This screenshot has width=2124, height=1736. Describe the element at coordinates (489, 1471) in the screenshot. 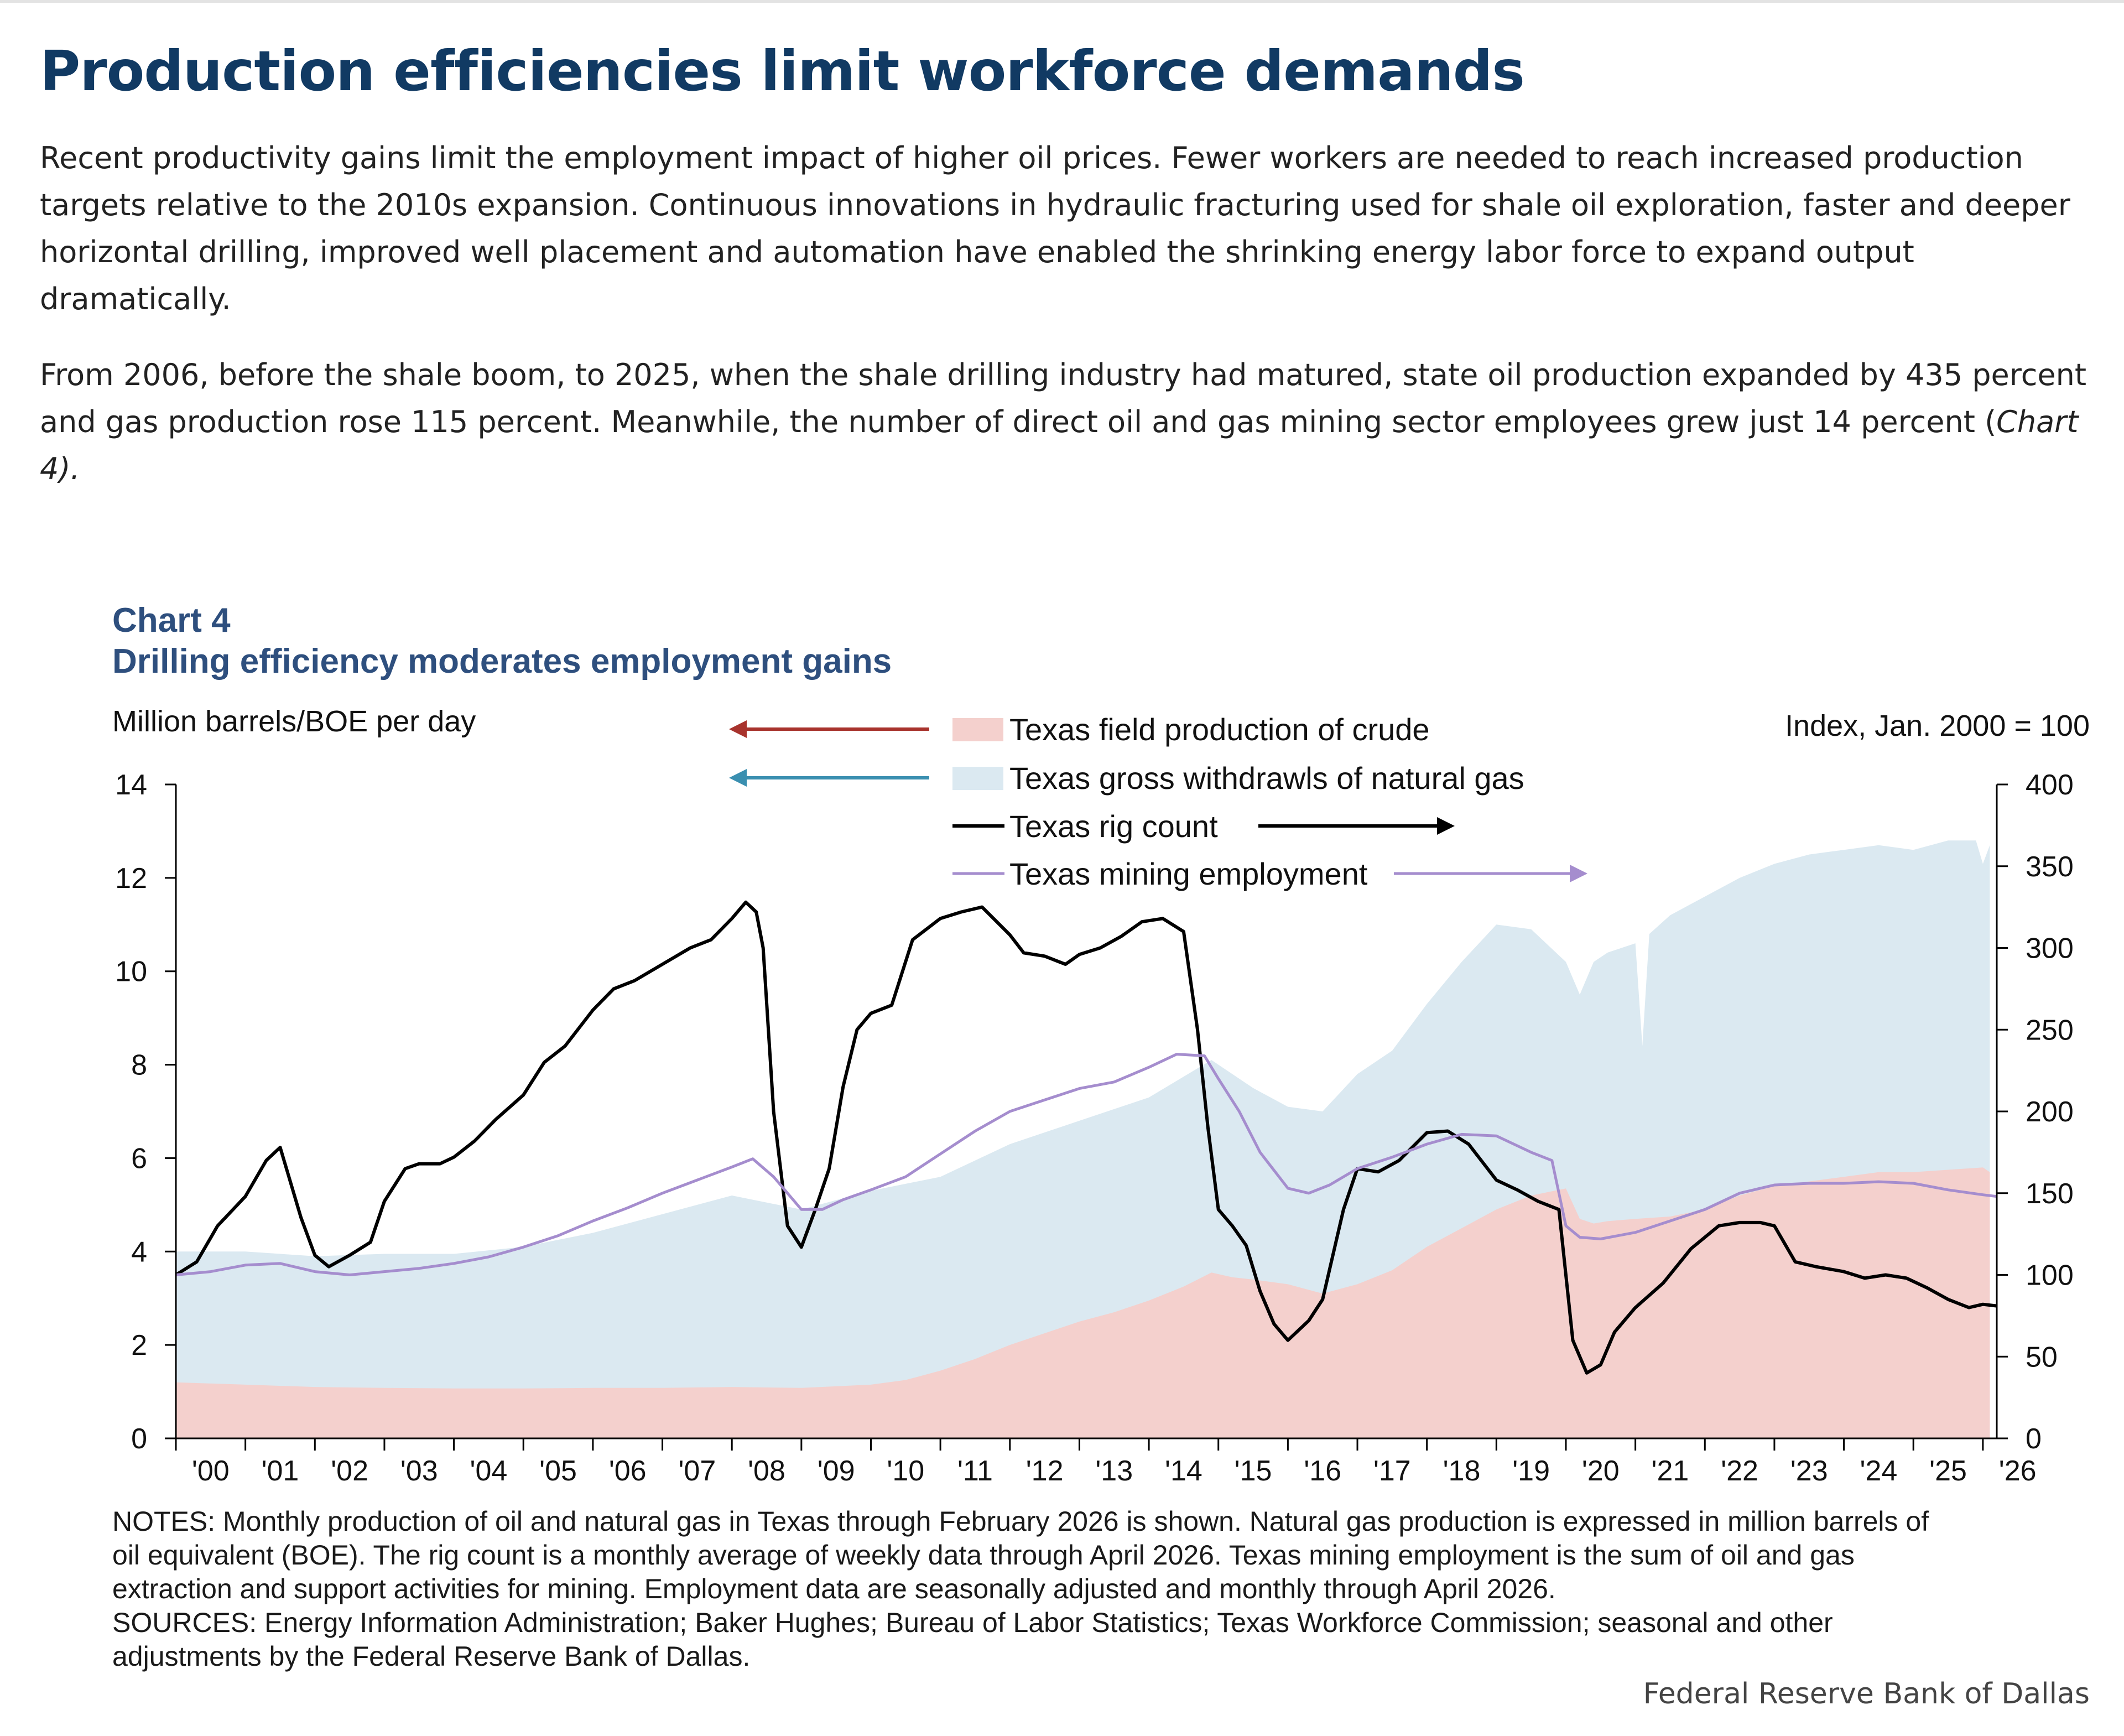

I see `x-tick-label: '04` at that location.